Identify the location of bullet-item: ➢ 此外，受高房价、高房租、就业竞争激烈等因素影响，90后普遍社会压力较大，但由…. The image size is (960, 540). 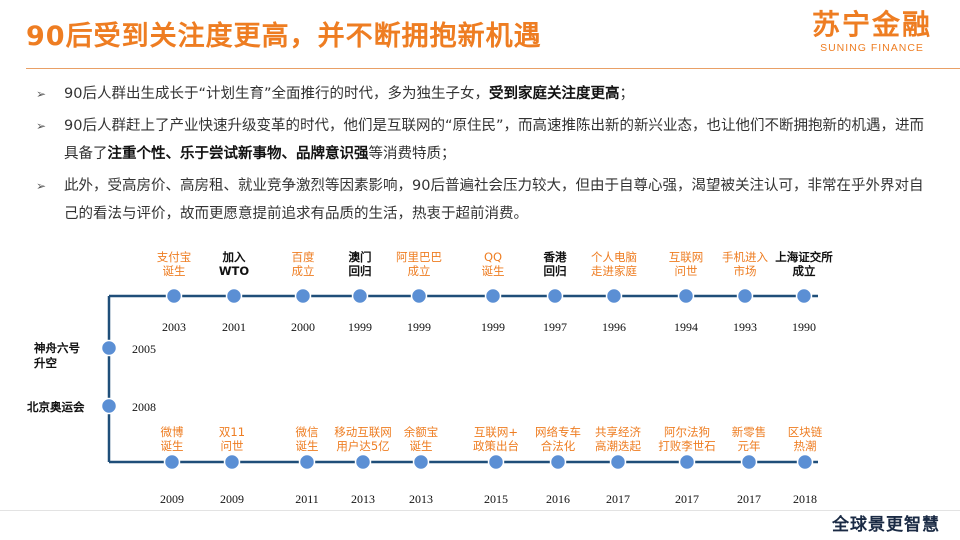
(481, 200).